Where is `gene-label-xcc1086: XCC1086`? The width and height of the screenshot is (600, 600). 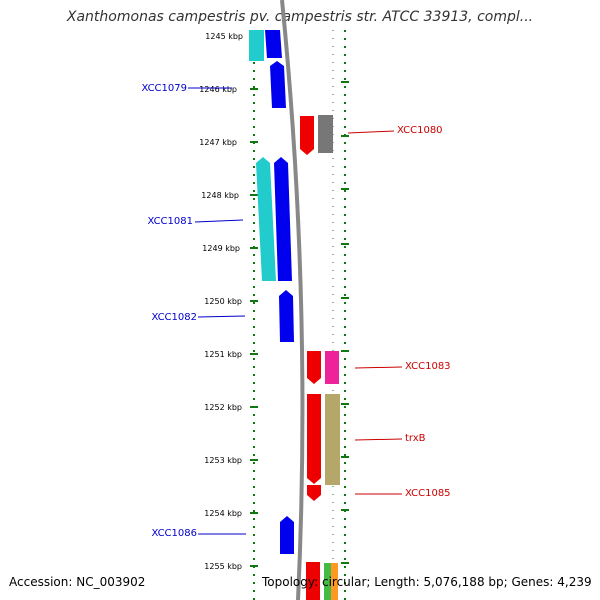
gene-label-xcc1086: XCC1086 is located at coordinates (174, 533).